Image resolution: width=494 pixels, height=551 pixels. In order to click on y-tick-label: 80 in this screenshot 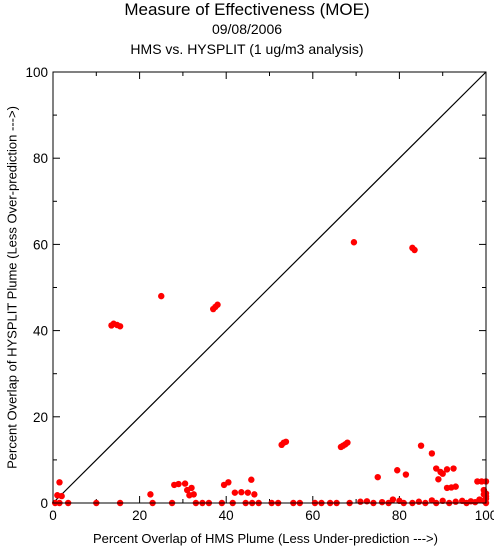, I will do `click(40, 158)`.